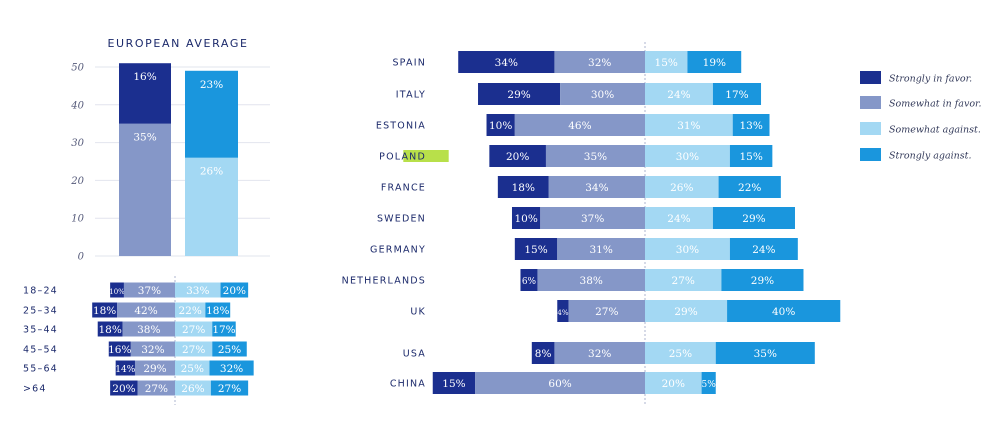 This screenshot has width=1000, height=447. I want to click on value-label: 4%, so click(562, 313).